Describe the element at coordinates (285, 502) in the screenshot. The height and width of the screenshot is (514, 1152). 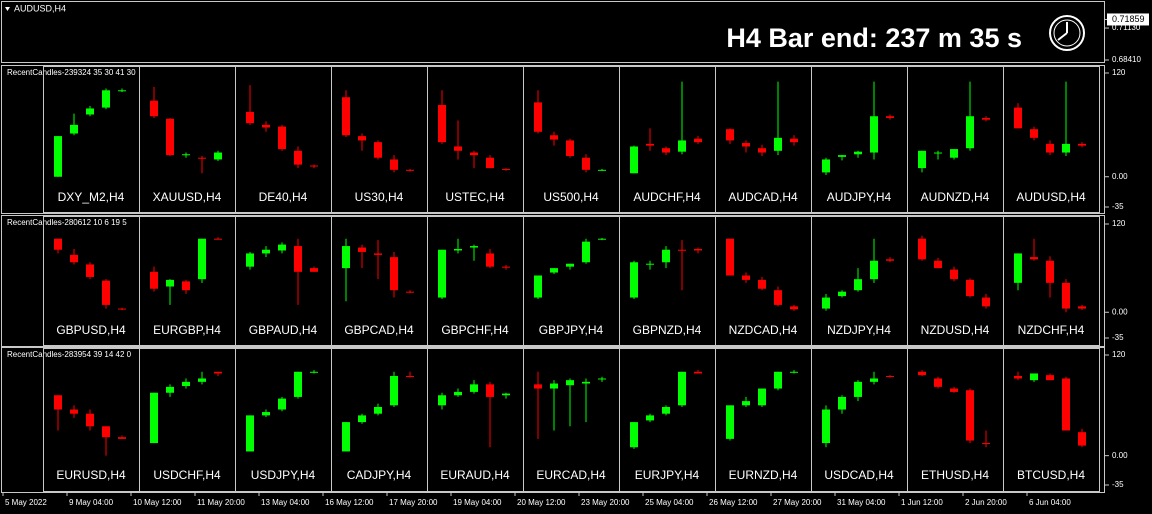
I see `time-label: 13 May 04:00` at that location.